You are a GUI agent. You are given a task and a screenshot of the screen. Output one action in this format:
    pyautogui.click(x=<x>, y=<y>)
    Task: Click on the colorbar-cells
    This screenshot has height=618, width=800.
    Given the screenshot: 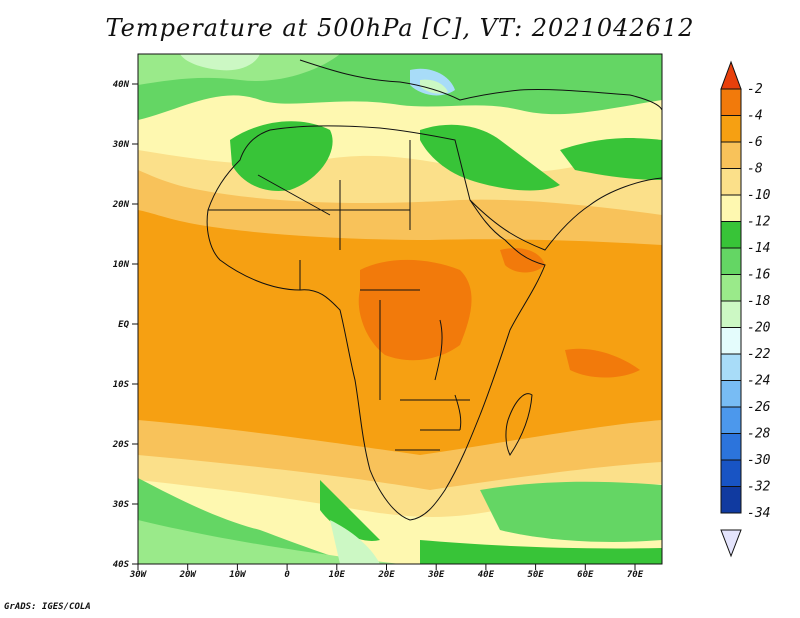 What is the action you would take?
    pyautogui.click(x=731, y=301)
    